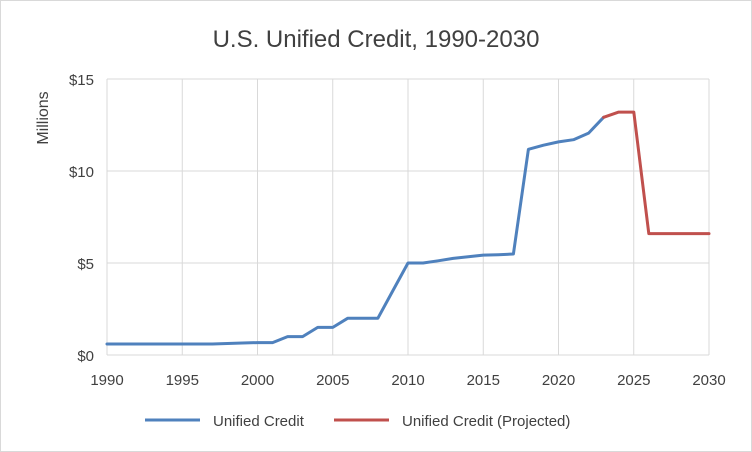 The width and height of the screenshot is (752, 452). I want to click on y-tick-label: $10, so click(81, 172).